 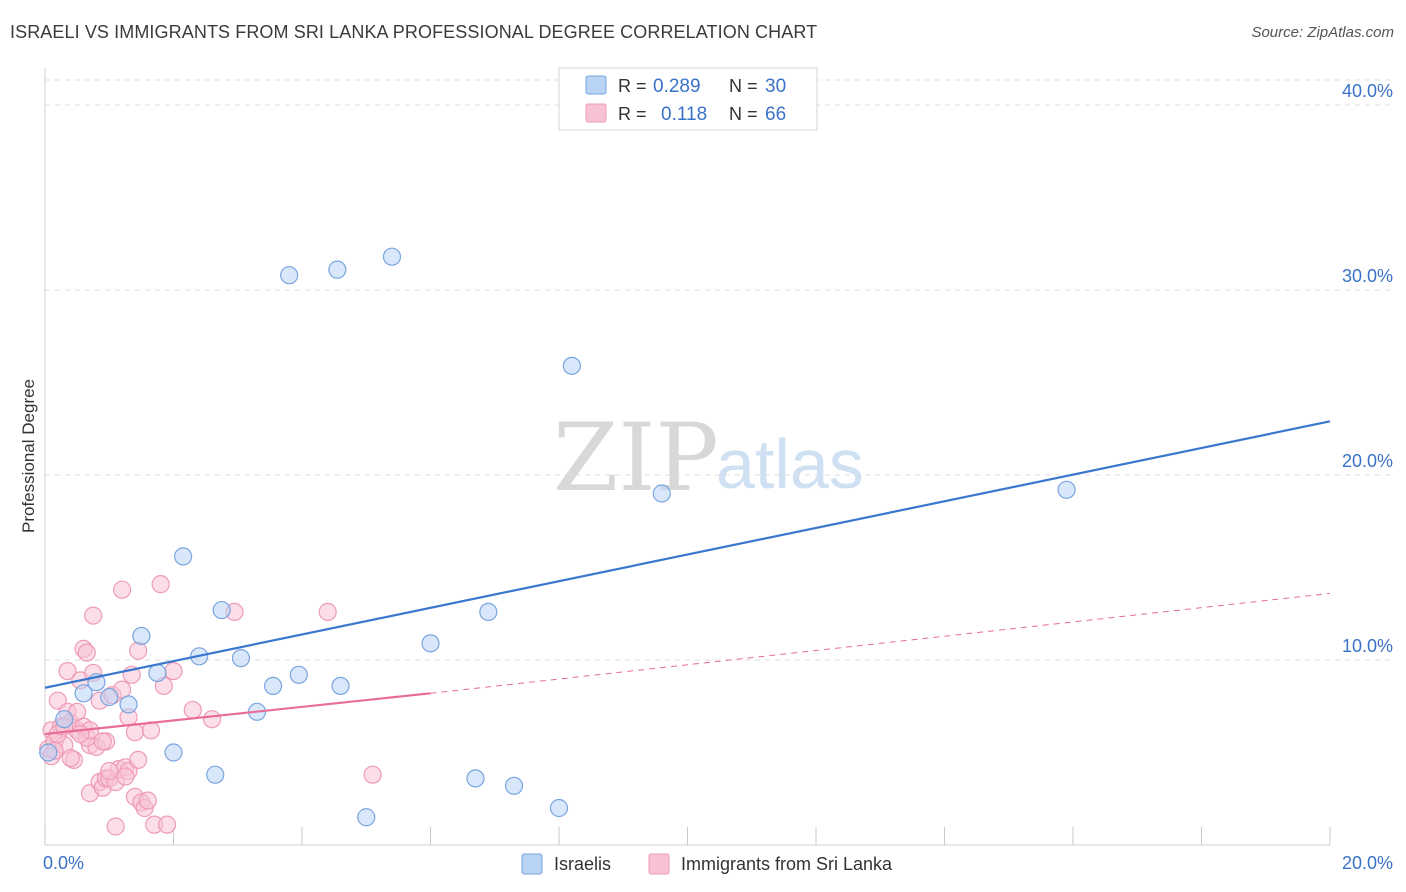 I want to click on sri-lanka-points, so click(x=210, y=705).